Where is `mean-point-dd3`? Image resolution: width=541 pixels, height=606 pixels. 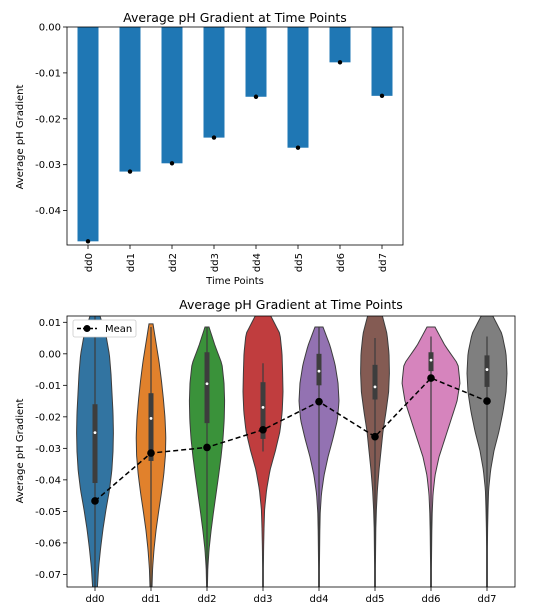
mean-point-dd3 is located at coordinates (263, 429).